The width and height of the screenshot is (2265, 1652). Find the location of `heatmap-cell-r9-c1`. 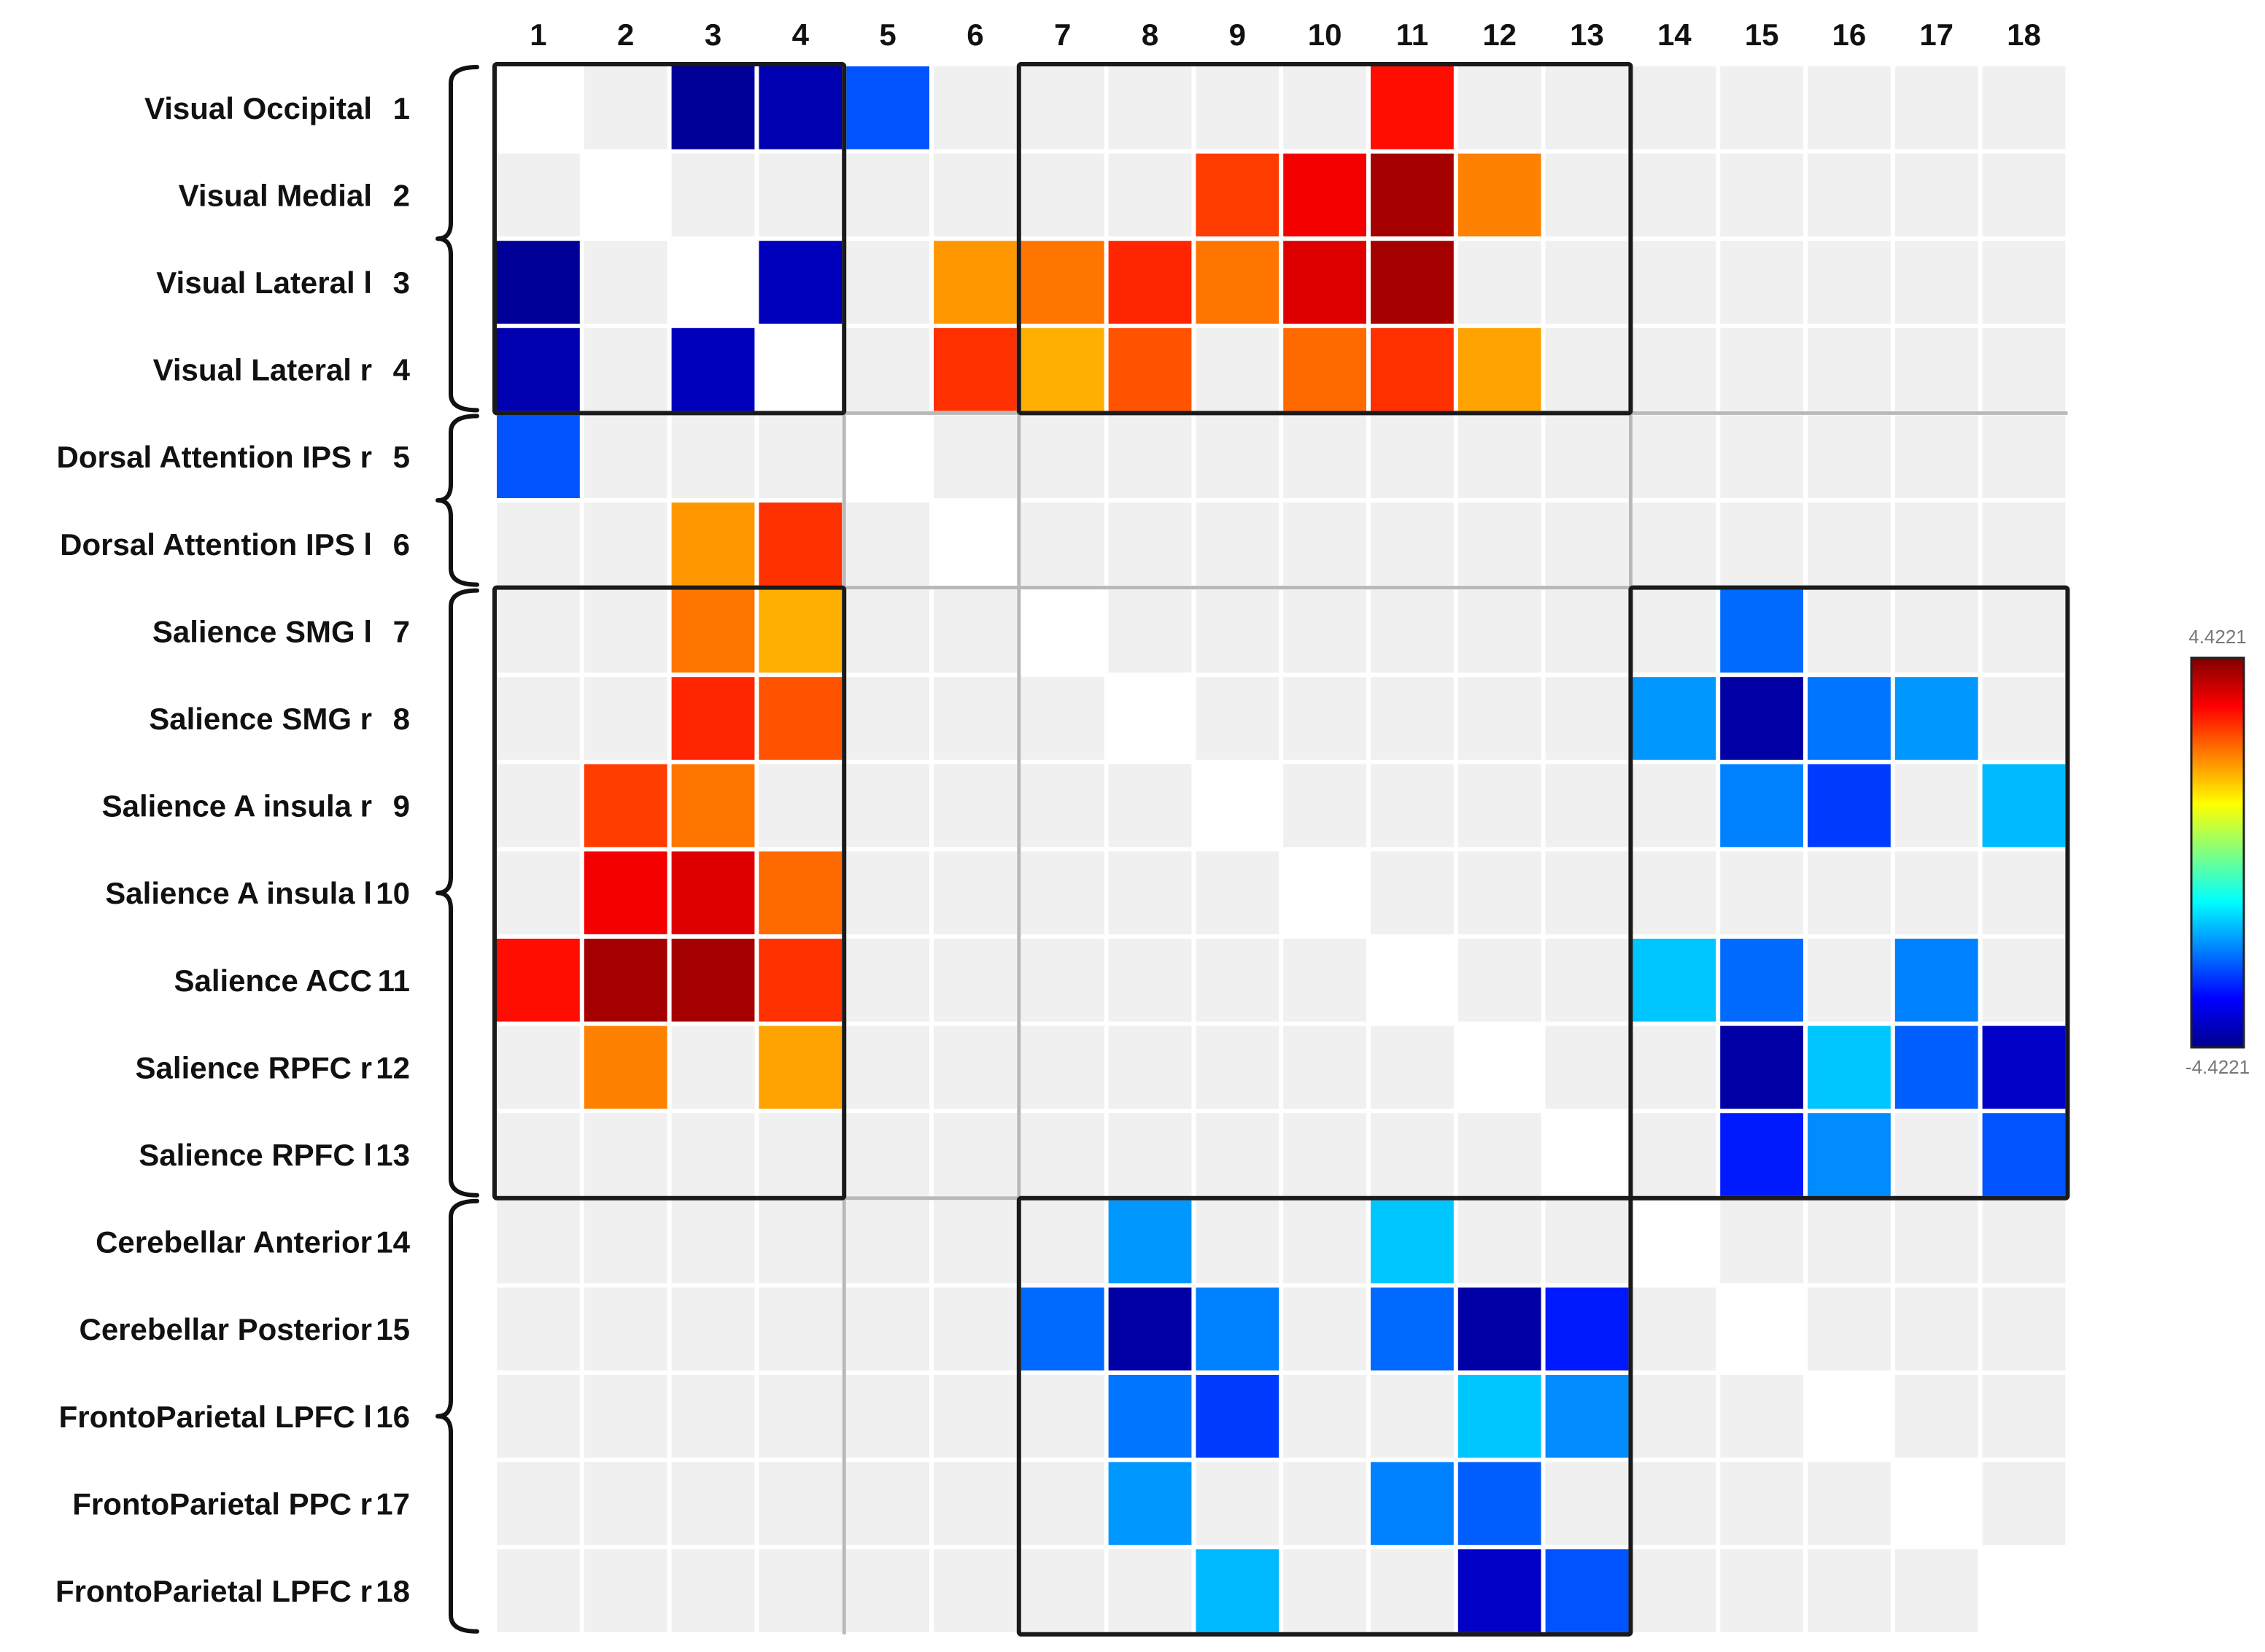

heatmap-cell-r9-c1 is located at coordinates (538, 806).